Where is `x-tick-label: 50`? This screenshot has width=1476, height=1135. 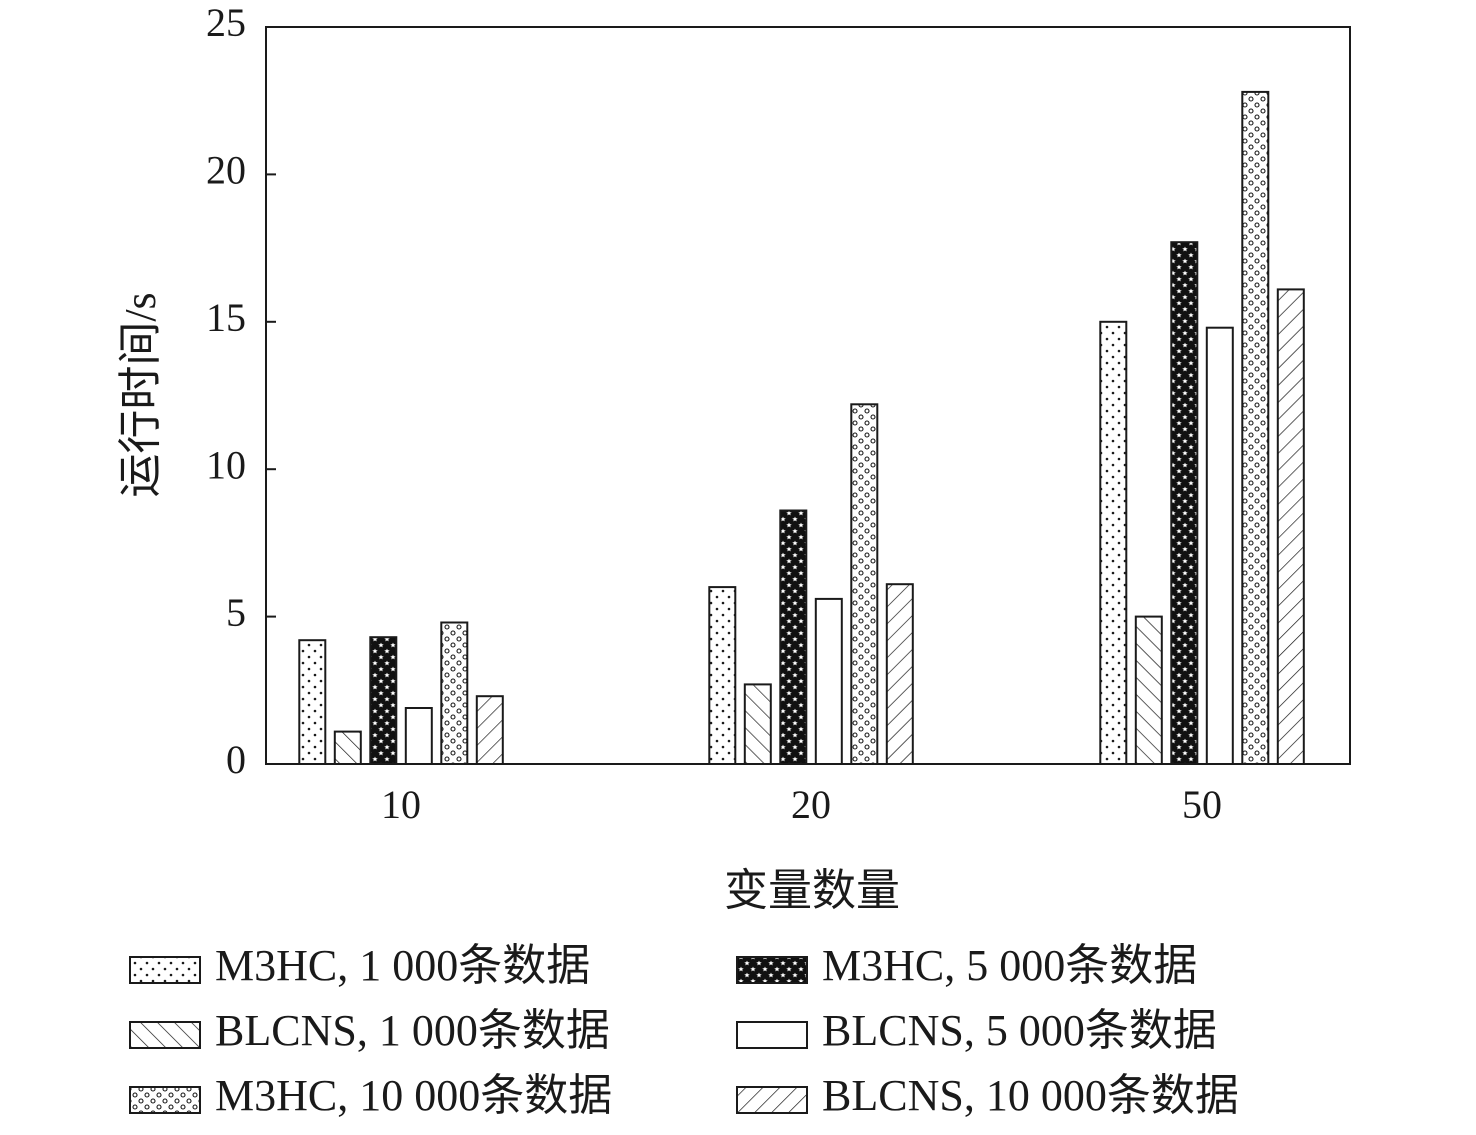 x-tick-label: 50 is located at coordinates (1202, 804).